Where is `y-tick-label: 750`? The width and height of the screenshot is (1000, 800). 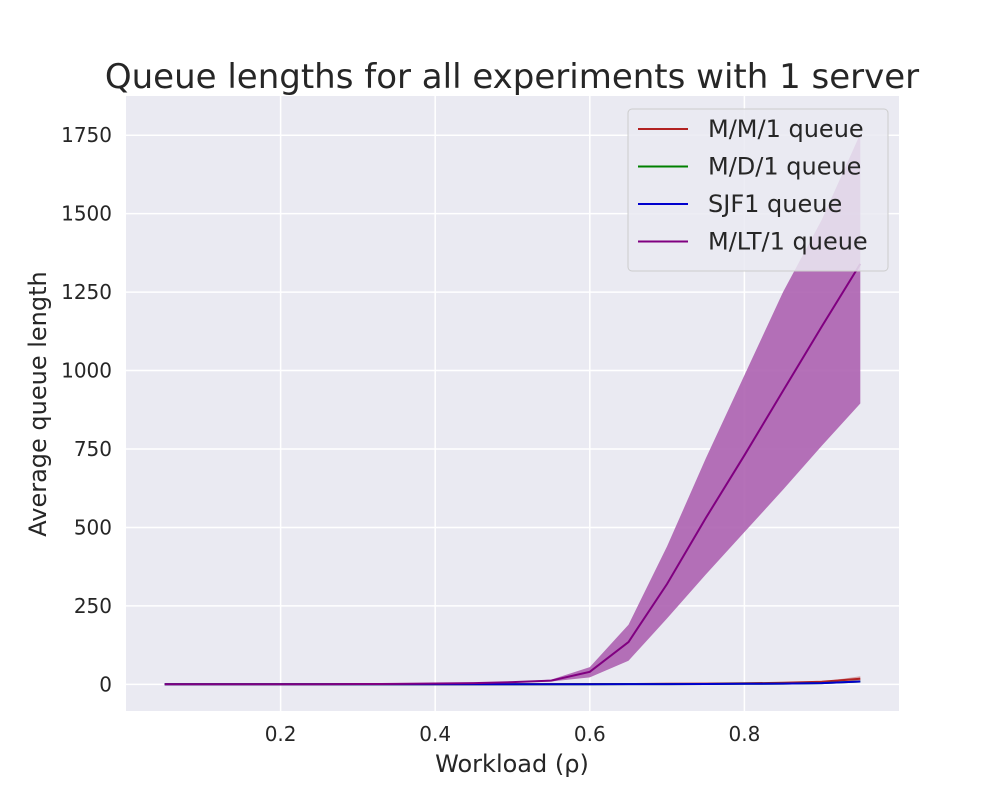
y-tick-label: 750 is located at coordinates (93, 449).